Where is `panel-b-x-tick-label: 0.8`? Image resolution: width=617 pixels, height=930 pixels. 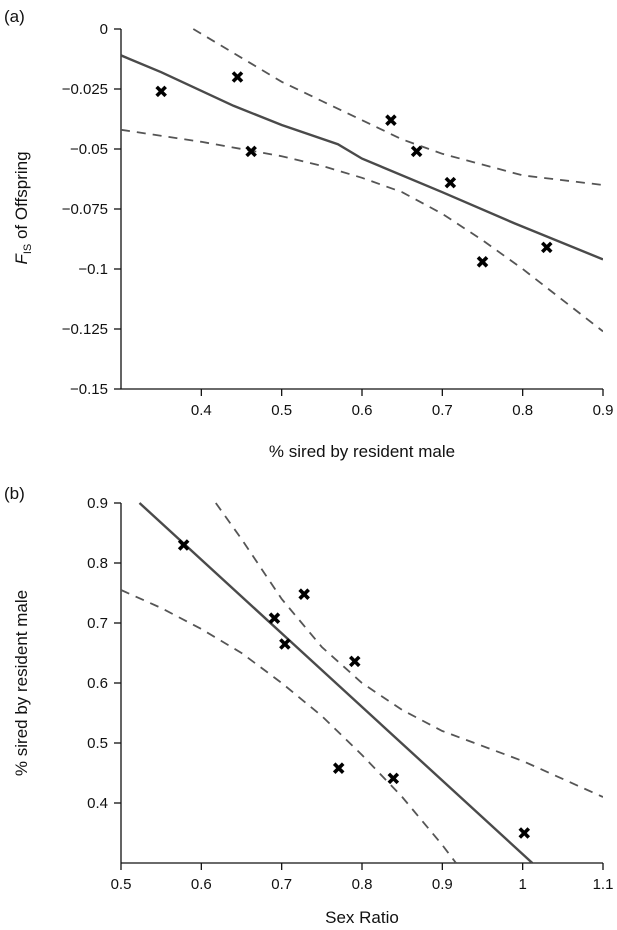
panel-b-x-tick-label: 0.8 is located at coordinates (362, 884).